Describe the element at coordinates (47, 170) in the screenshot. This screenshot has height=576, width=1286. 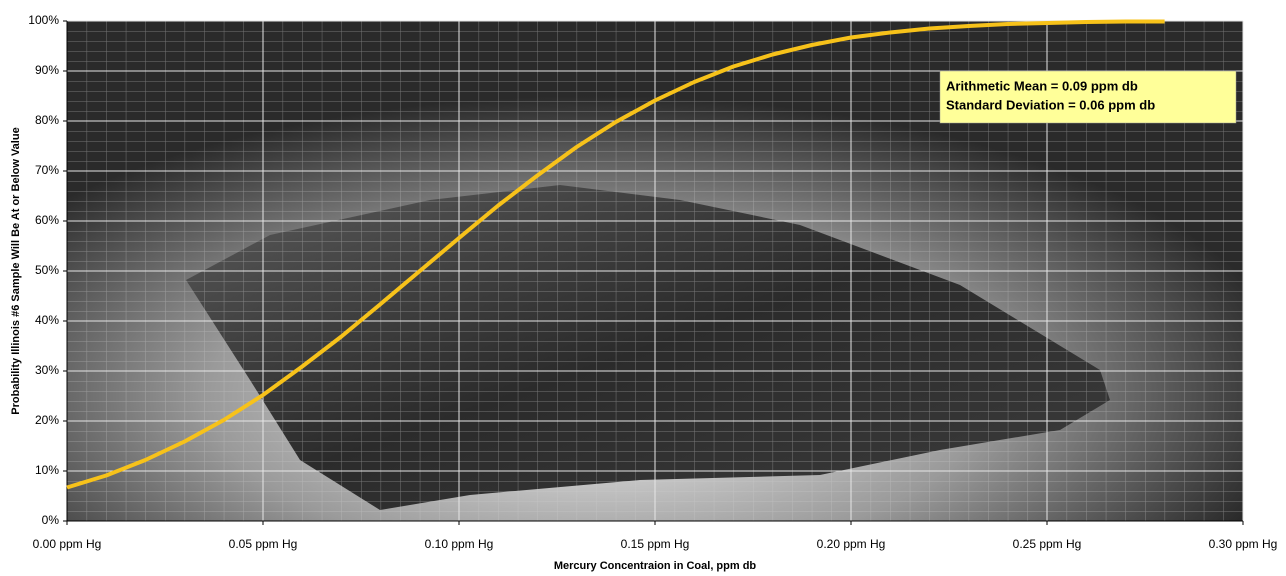
I see `y-tick-label: 70%` at that location.